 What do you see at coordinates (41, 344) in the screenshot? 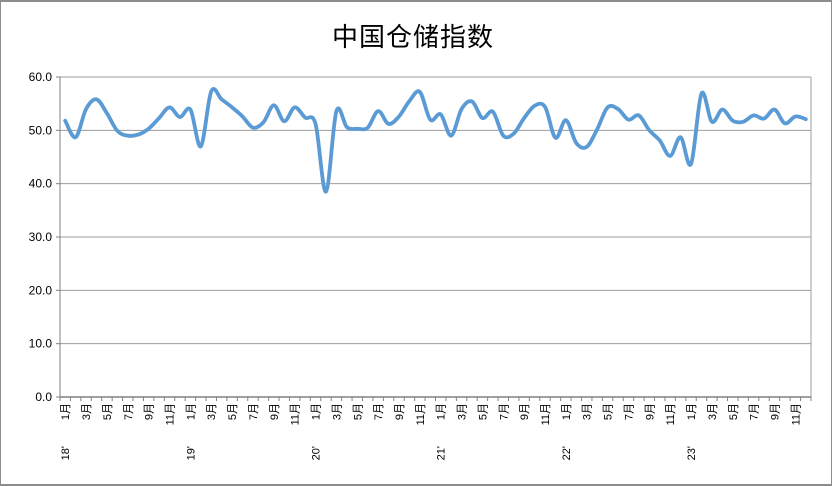
I see `y-tick-label: 10.0` at bounding box center [41, 344].